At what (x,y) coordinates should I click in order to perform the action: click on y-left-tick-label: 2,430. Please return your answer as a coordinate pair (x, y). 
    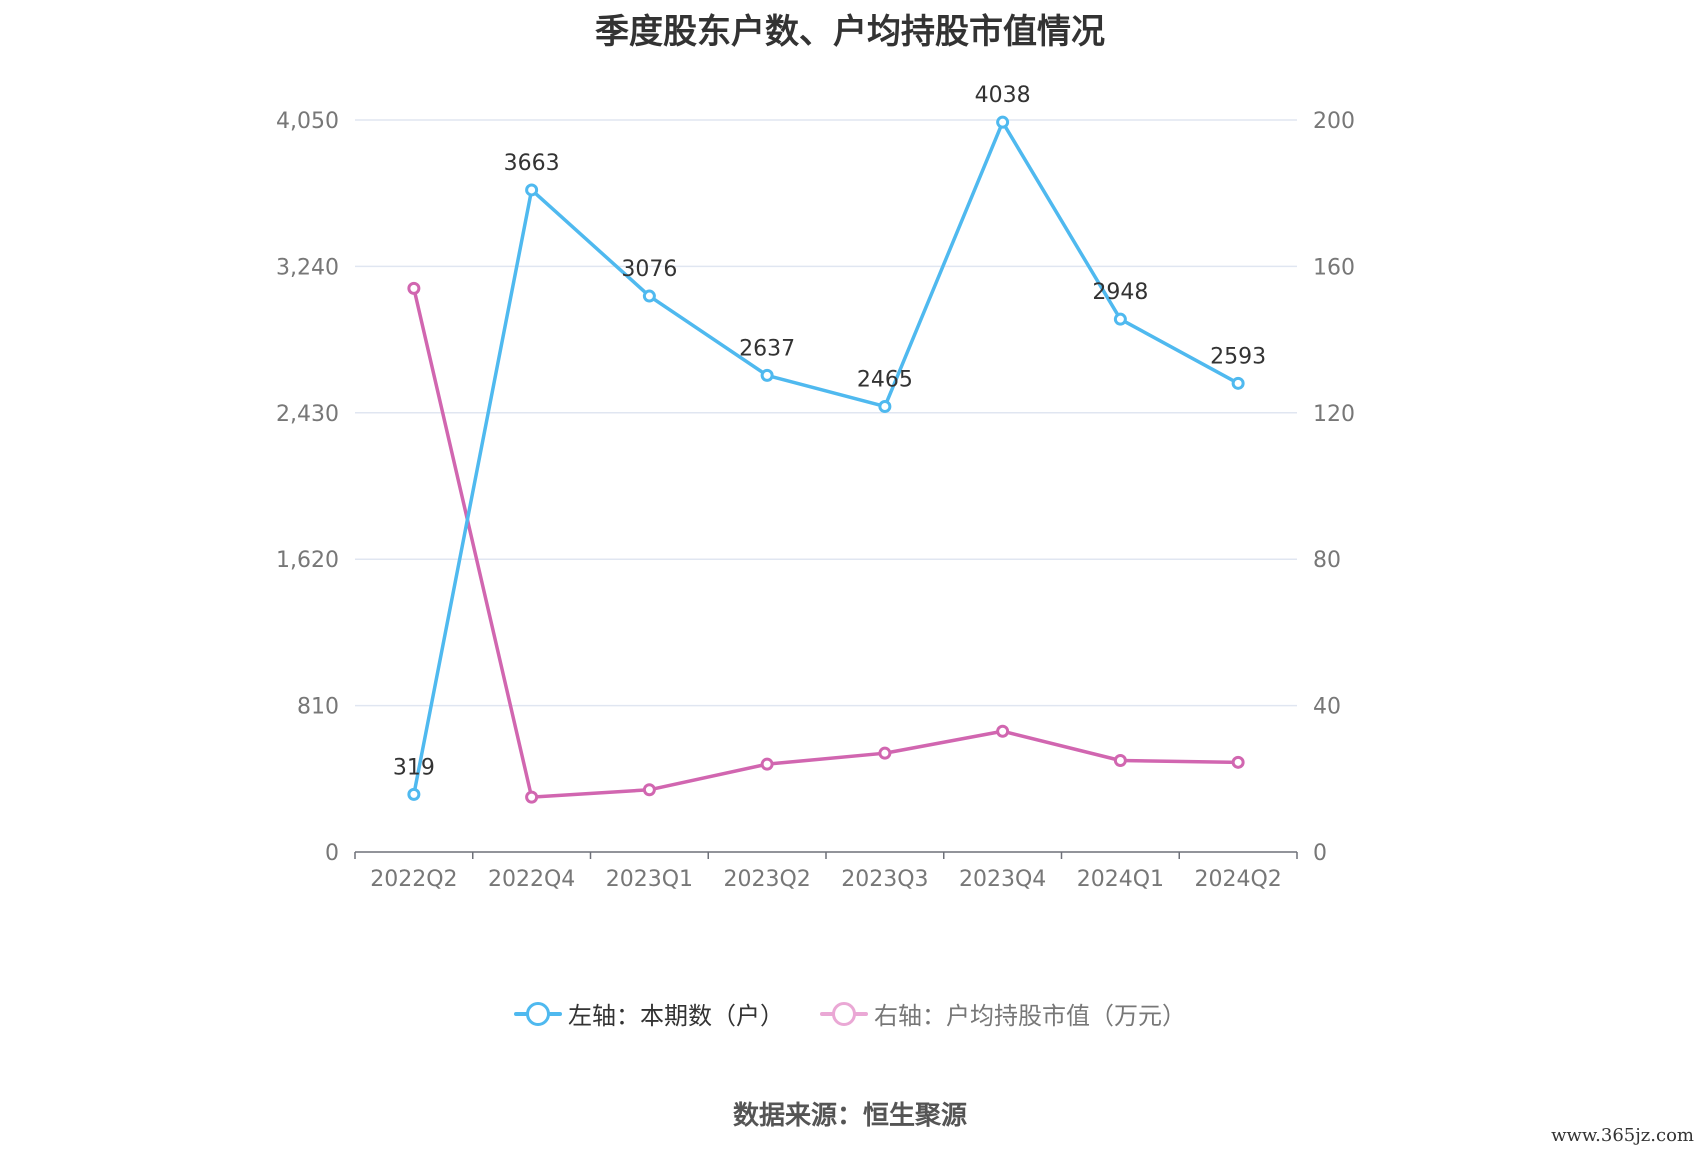
    Looking at the image, I should click on (307, 414).